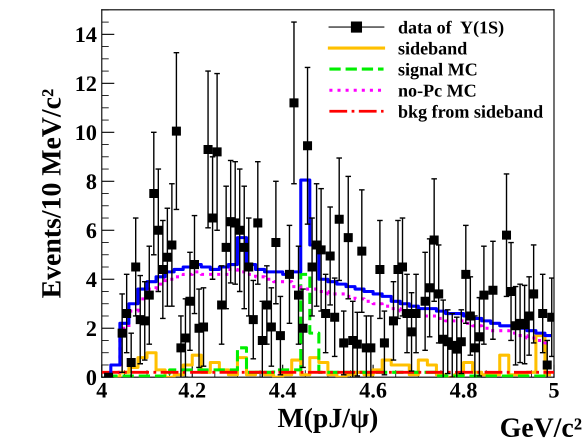  What do you see at coordinates (91, 230) in the screenshot?
I see `y-tick-label: 6` at bounding box center [91, 230].